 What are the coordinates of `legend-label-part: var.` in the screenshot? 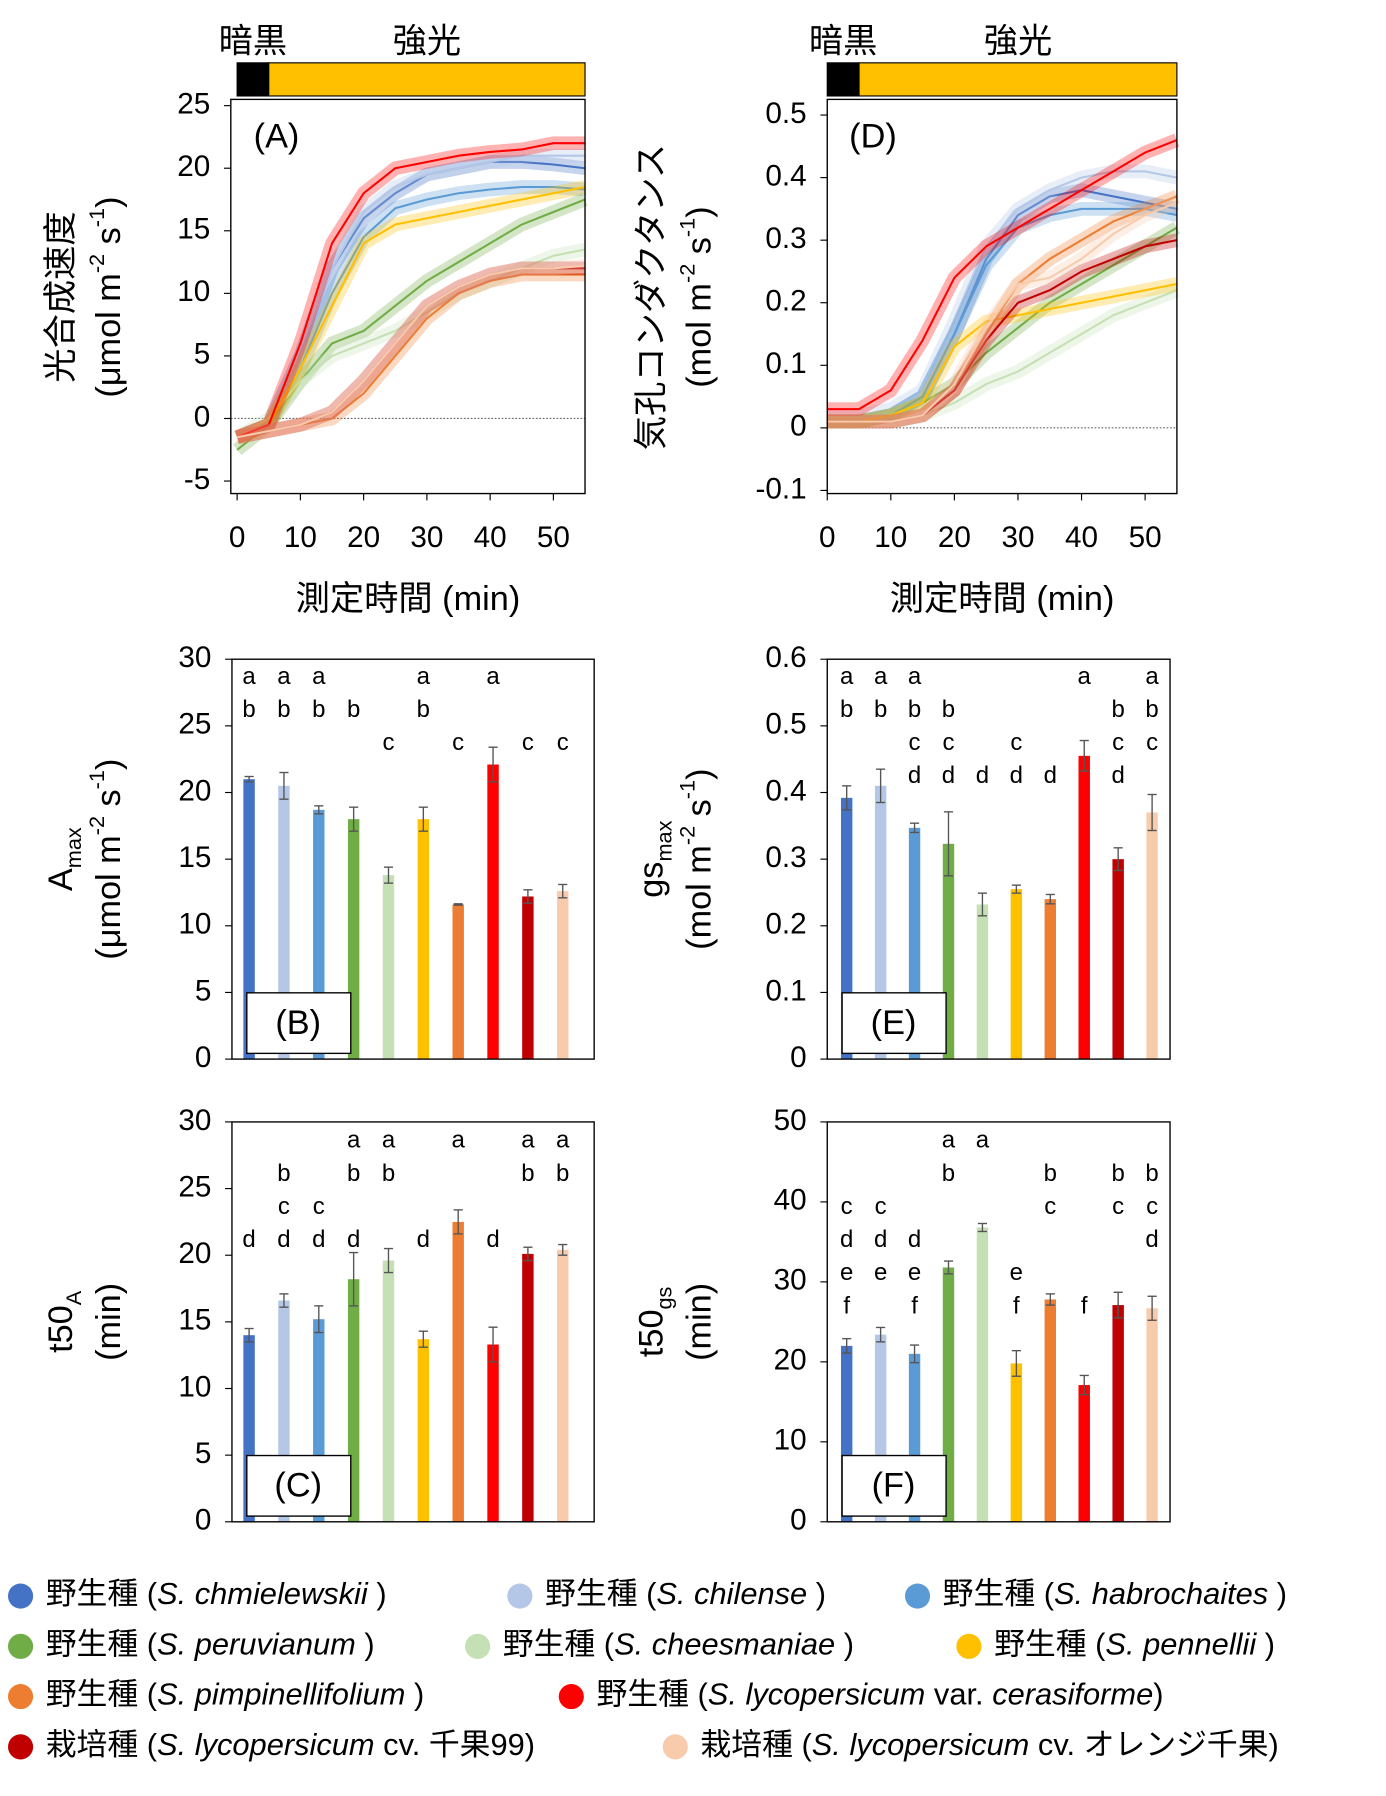 It's located at (958, 1694).